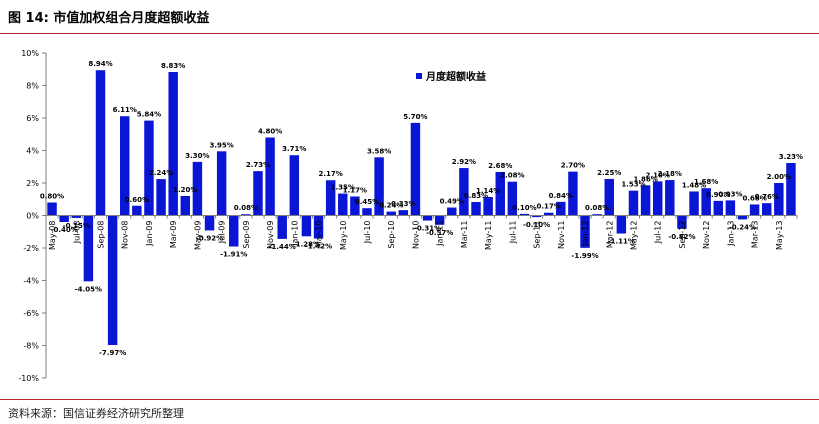 Image resolution: width=819 pixels, height=424 pixels. Describe the element at coordinates (52, 235) in the screenshot. I see `x-tick-label: May-08` at that location.